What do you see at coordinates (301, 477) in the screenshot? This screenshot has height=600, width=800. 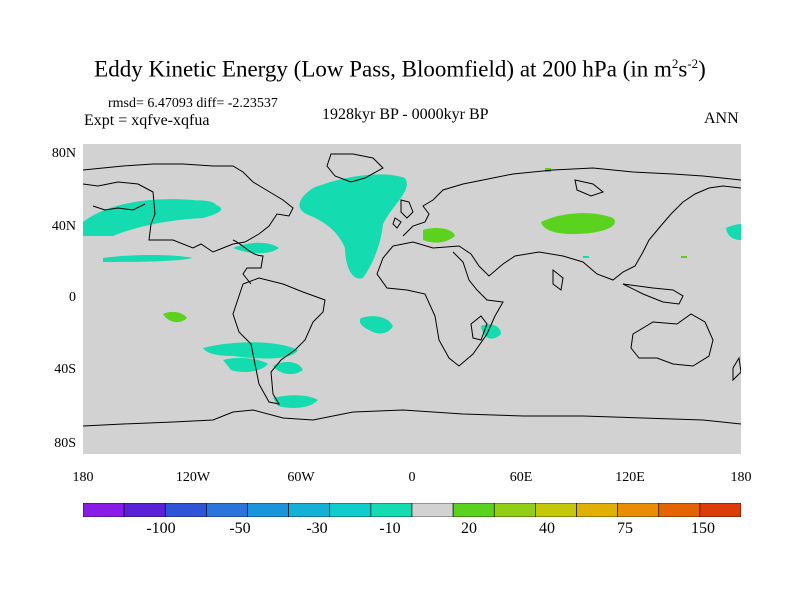 I see `lon-label-60w: 60W` at bounding box center [301, 477].